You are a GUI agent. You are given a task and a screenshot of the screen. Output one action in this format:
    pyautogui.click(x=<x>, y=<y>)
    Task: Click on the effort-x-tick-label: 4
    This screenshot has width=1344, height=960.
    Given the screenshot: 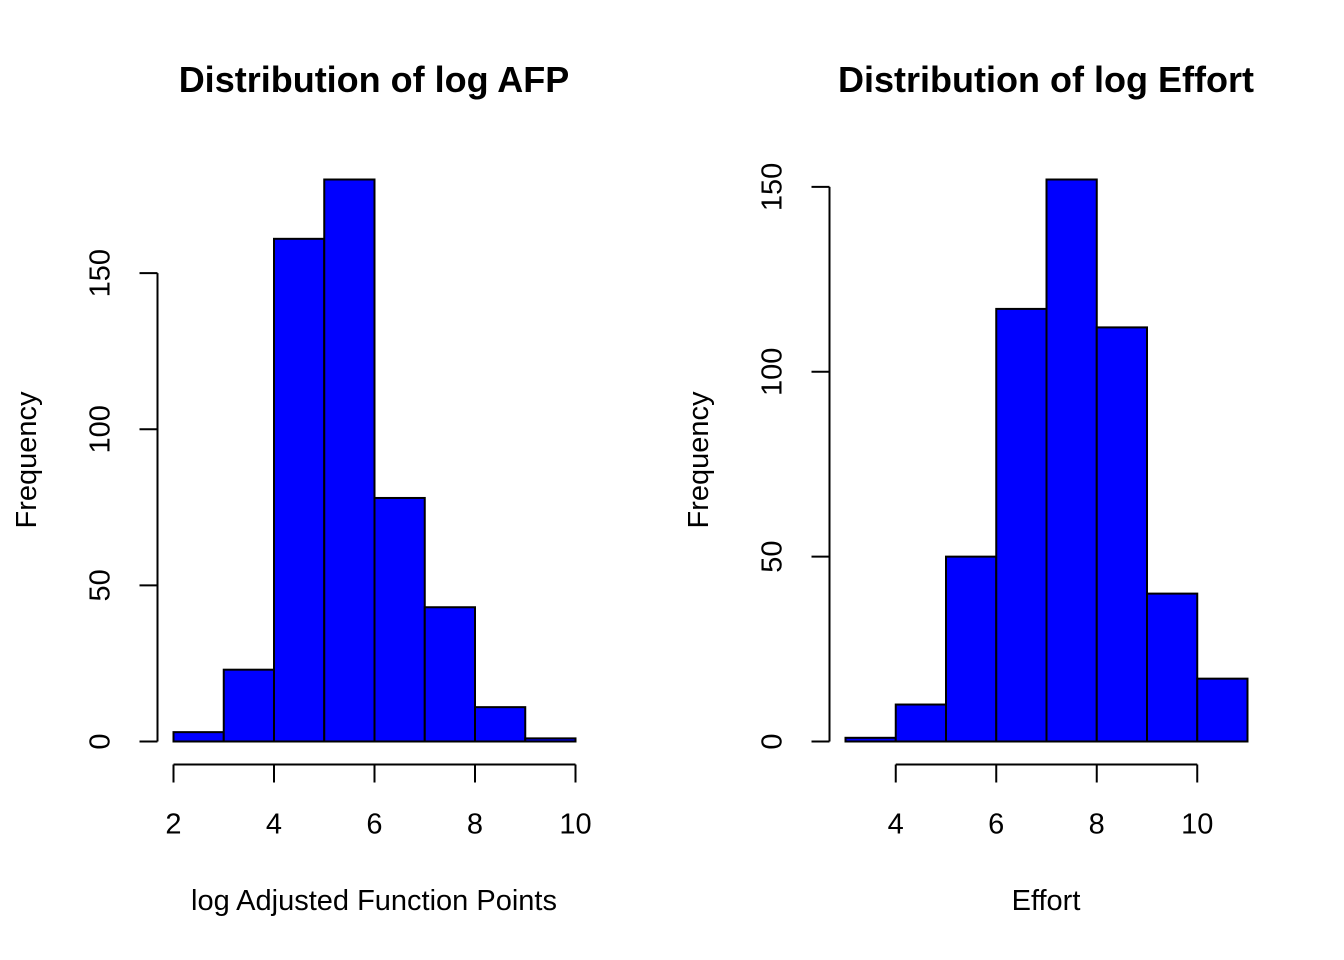 What is the action you would take?
    pyautogui.click(x=896, y=825)
    